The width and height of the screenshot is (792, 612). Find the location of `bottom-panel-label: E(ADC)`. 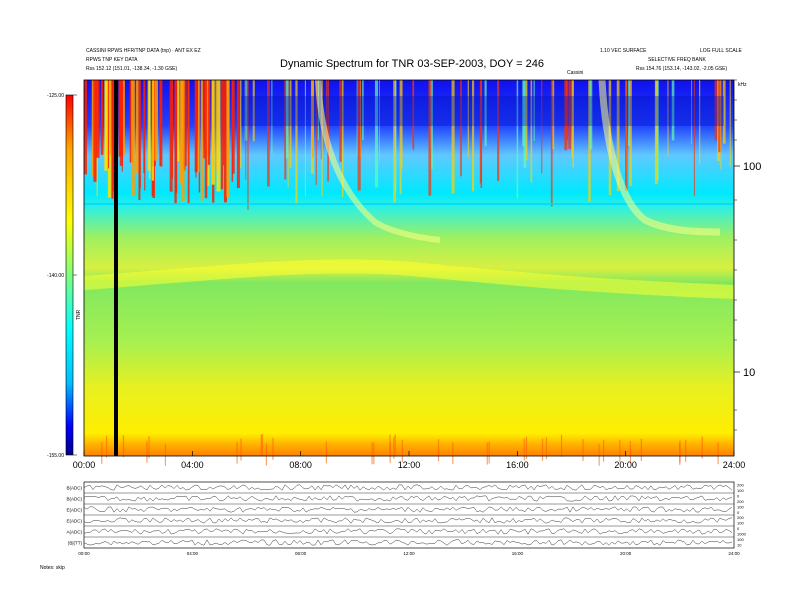

bottom-panel-label: E(ADC) is located at coordinates (75, 510).